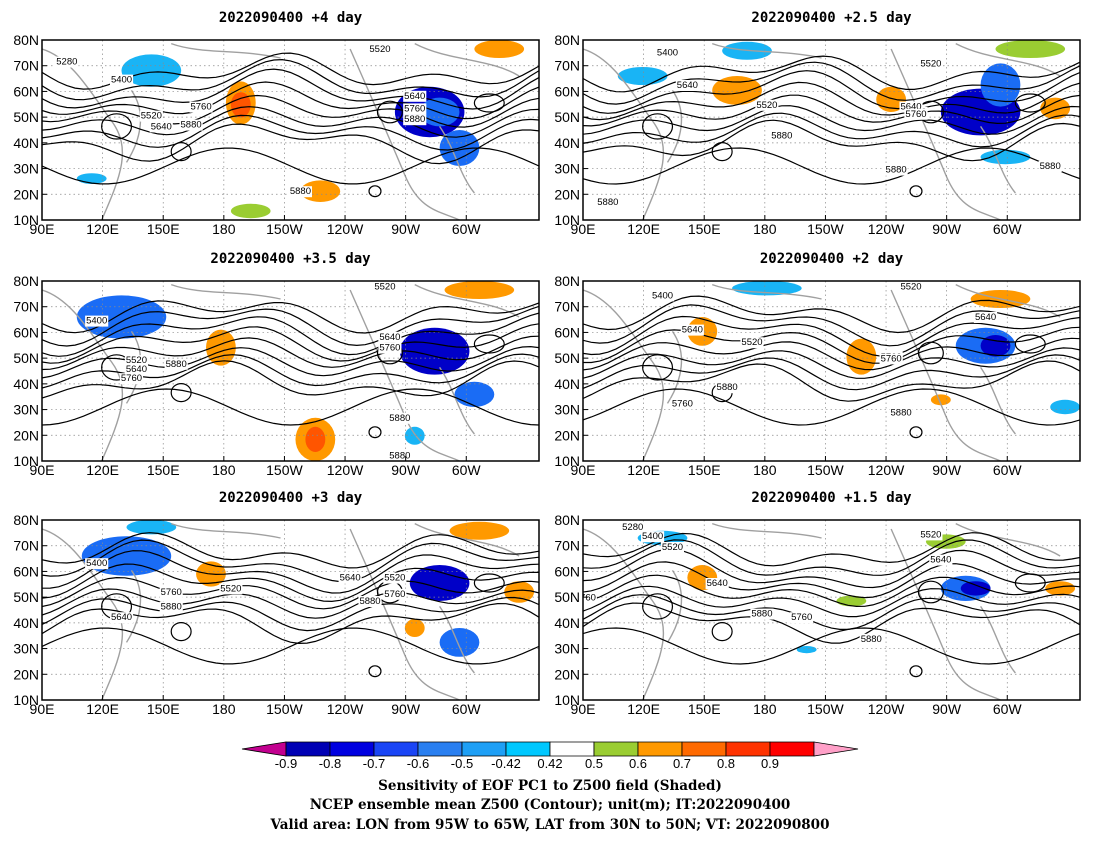 Image resolution: width=1100 pixels, height=850 pixels. Describe the element at coordinates (42, 229) in the screenshot. I see `x-tick-label: 90E` at that location.